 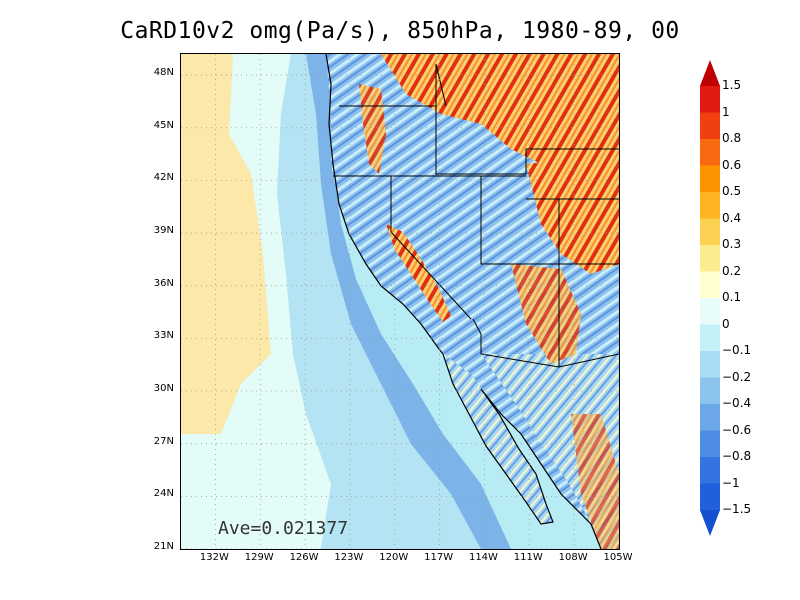 What do you see at coordinates (732, 270) in the screenshot?
I see `colorbar-tick-label: 0.2` at bounding box center [732, 270].